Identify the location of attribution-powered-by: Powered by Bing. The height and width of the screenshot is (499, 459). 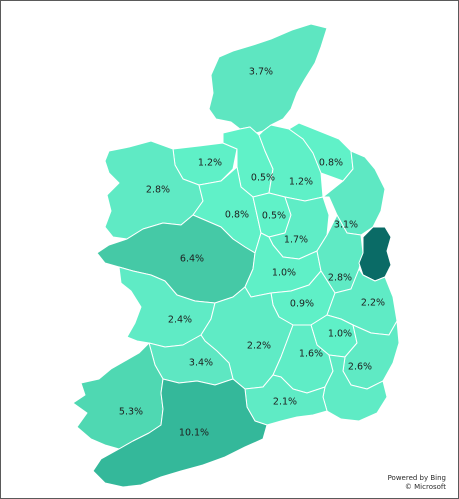
(416, 478).